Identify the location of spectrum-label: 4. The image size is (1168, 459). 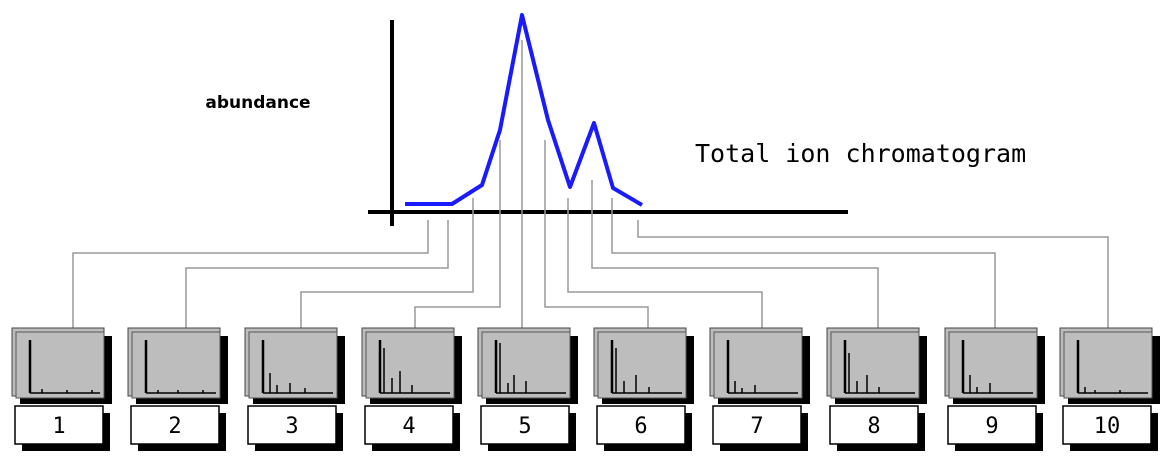
(408, 426).